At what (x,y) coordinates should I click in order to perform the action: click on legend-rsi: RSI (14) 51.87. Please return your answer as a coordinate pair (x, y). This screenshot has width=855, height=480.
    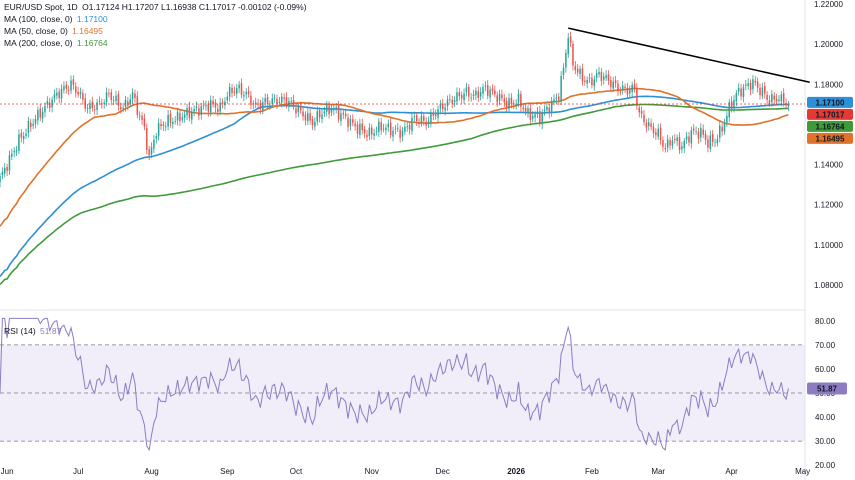
    Looking at the image, I should click on (32, 331).